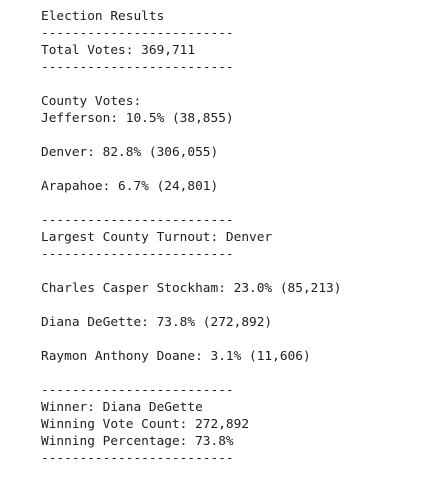 This screenshot has height=478, width=424. Describe the element at coordinates (137, 118) in the screenshot. I see `county-line: Jefferson: 10.5% (38,855)` at that location.